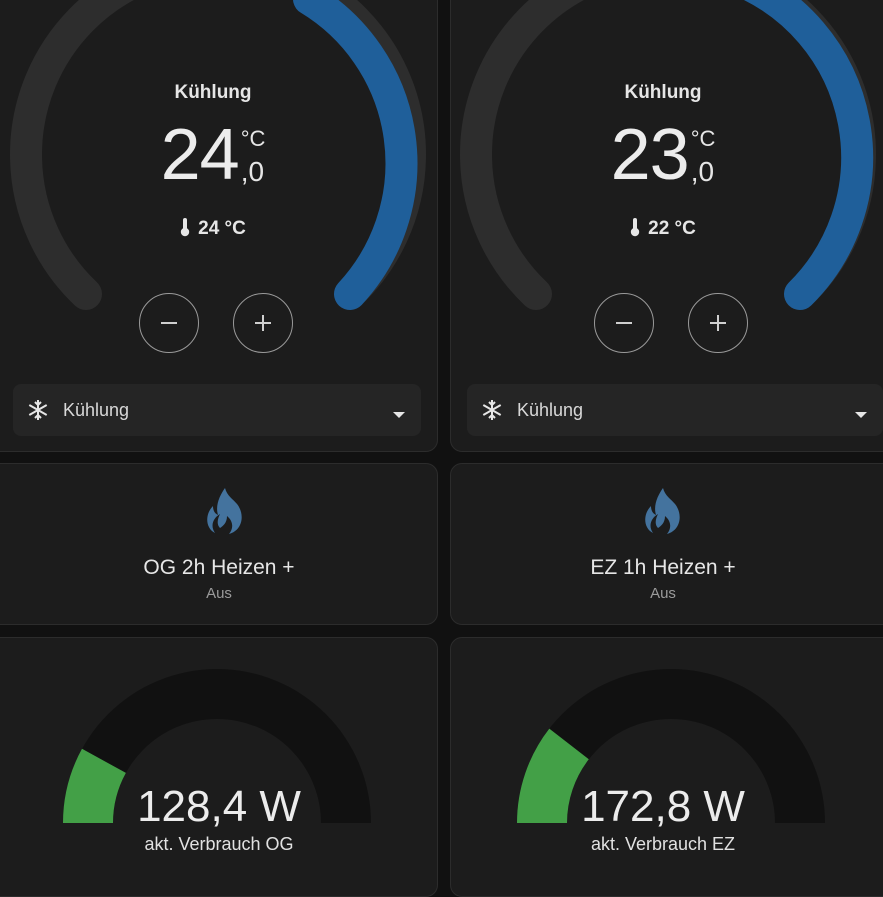 This screenshot has width=883, height=897. I want to click on current-temperature: 22 °C, so click(667, 230).